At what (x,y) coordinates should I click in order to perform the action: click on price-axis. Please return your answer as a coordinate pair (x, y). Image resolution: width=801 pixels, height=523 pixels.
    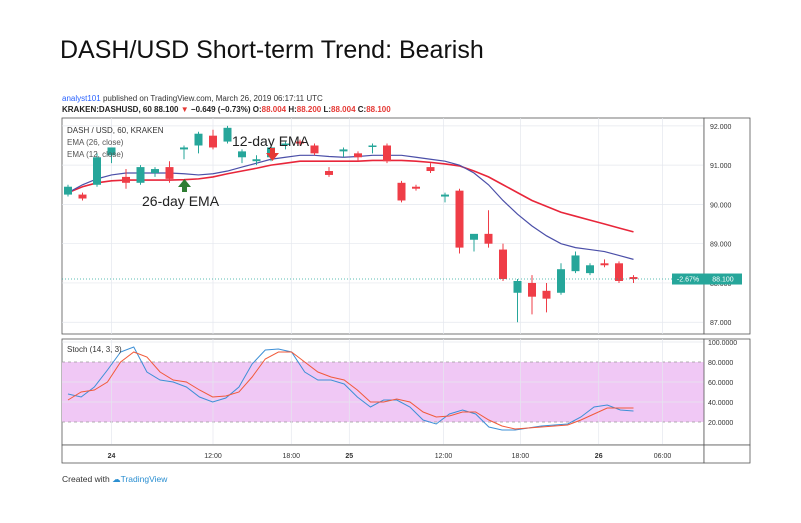
    Looking at the image, I should click on (727, 226).